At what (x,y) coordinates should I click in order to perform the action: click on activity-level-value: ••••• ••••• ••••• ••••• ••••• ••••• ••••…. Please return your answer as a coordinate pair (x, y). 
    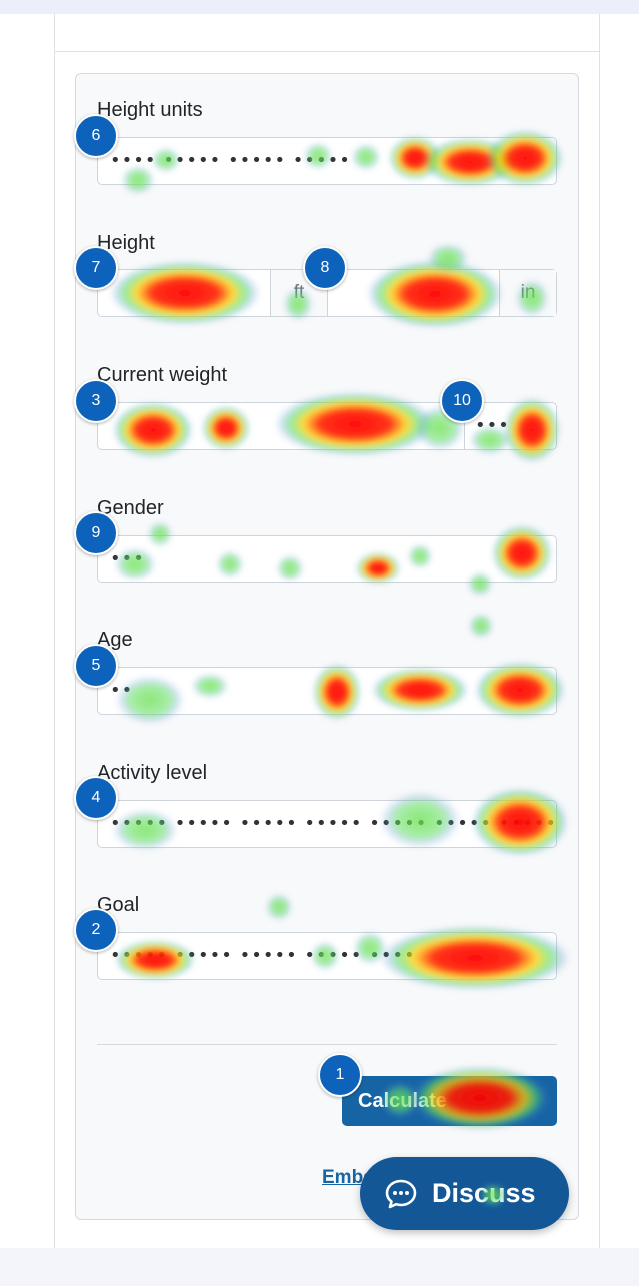
    Looking at the image, I should click on (333, 823).